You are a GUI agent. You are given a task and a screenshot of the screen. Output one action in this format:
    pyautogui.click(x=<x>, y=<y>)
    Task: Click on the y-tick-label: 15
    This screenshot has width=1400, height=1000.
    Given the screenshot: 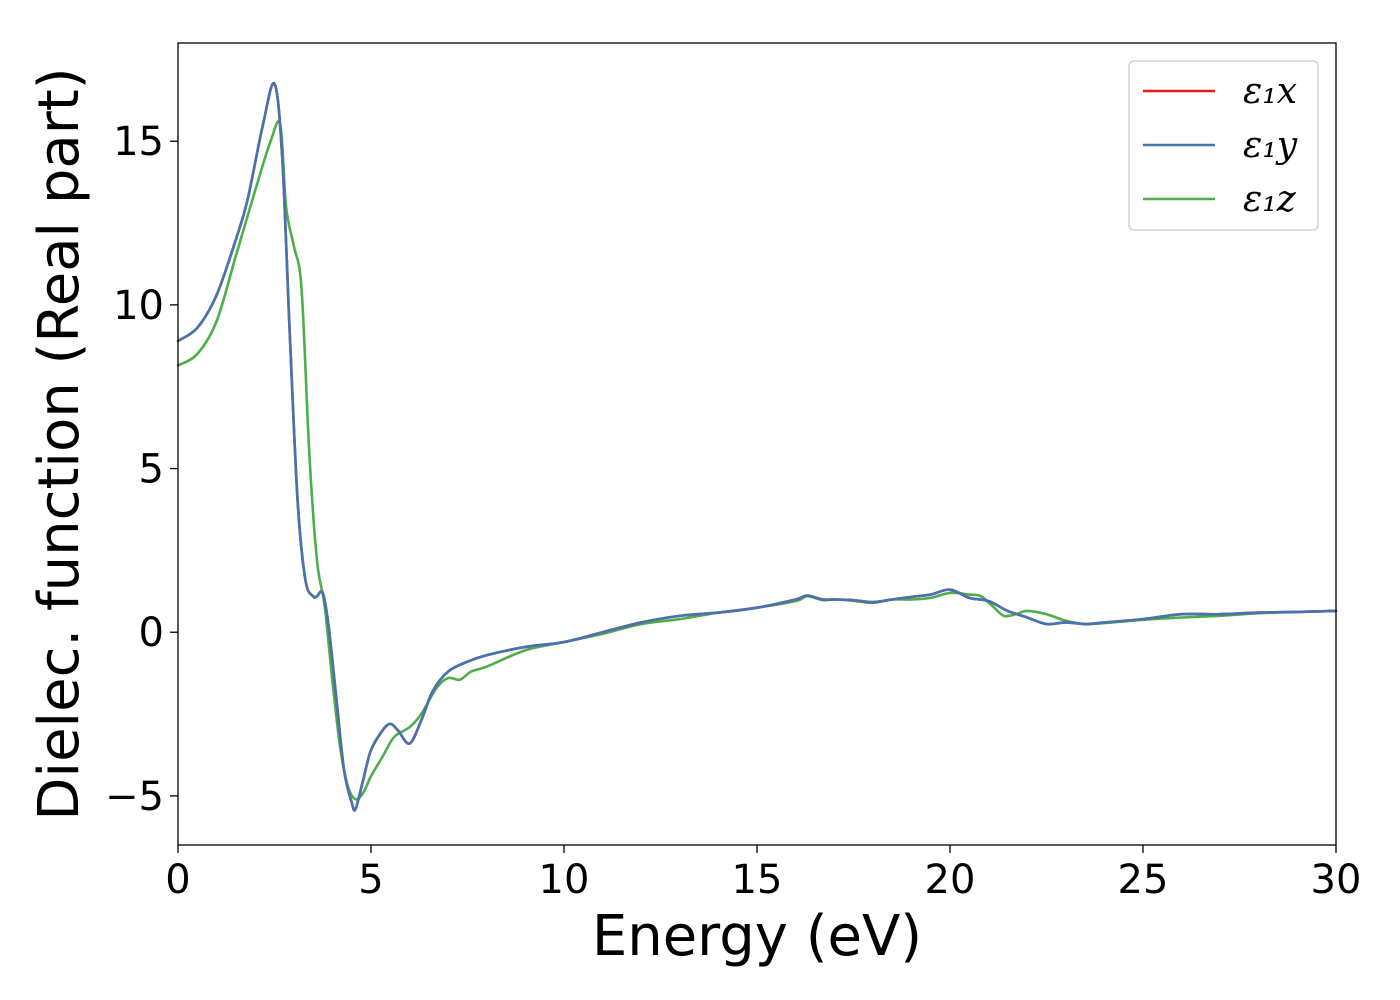 What is the action you would take?
    pyautogui.click(x=138, y=142)
    